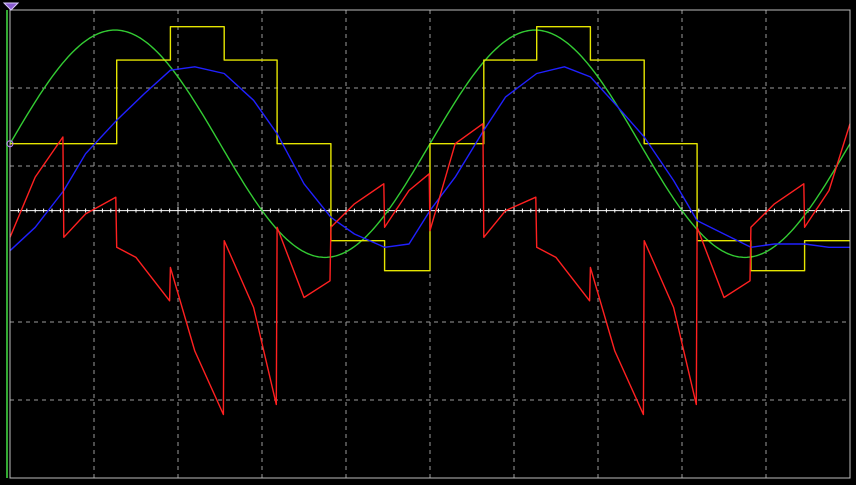 The width and height of the screenshot is (856, 485). Describe the element at coordinates (11, 6) in the screenshot. I see `trigger-marker-icon` at that location.